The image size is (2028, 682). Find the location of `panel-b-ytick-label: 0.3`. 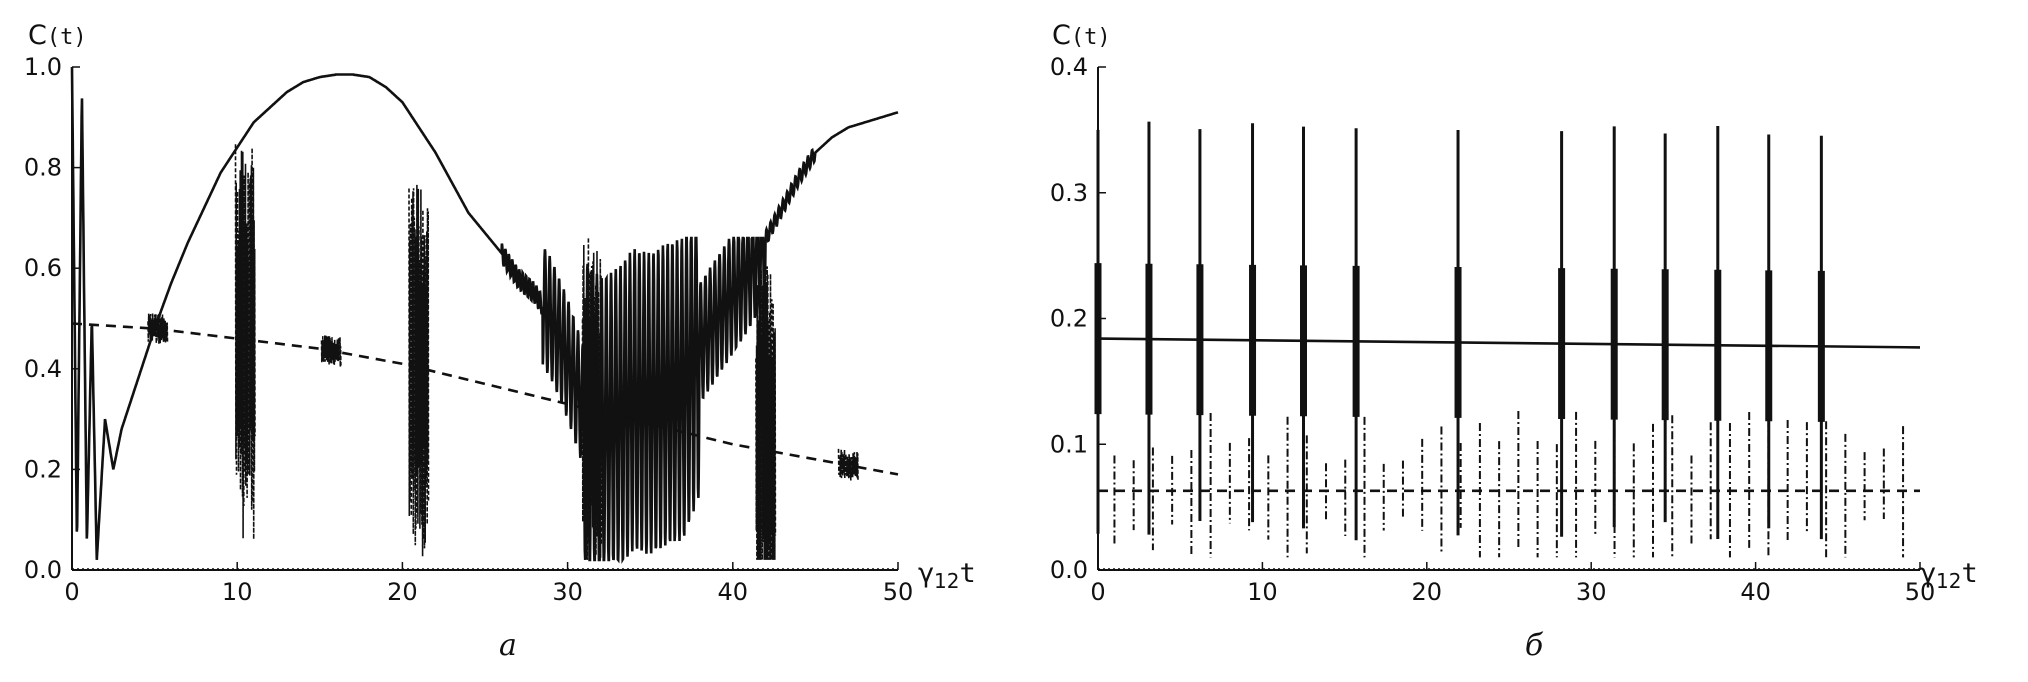

panel-b-ytick-label: 0.3 is located at coordinates (1069, 193).